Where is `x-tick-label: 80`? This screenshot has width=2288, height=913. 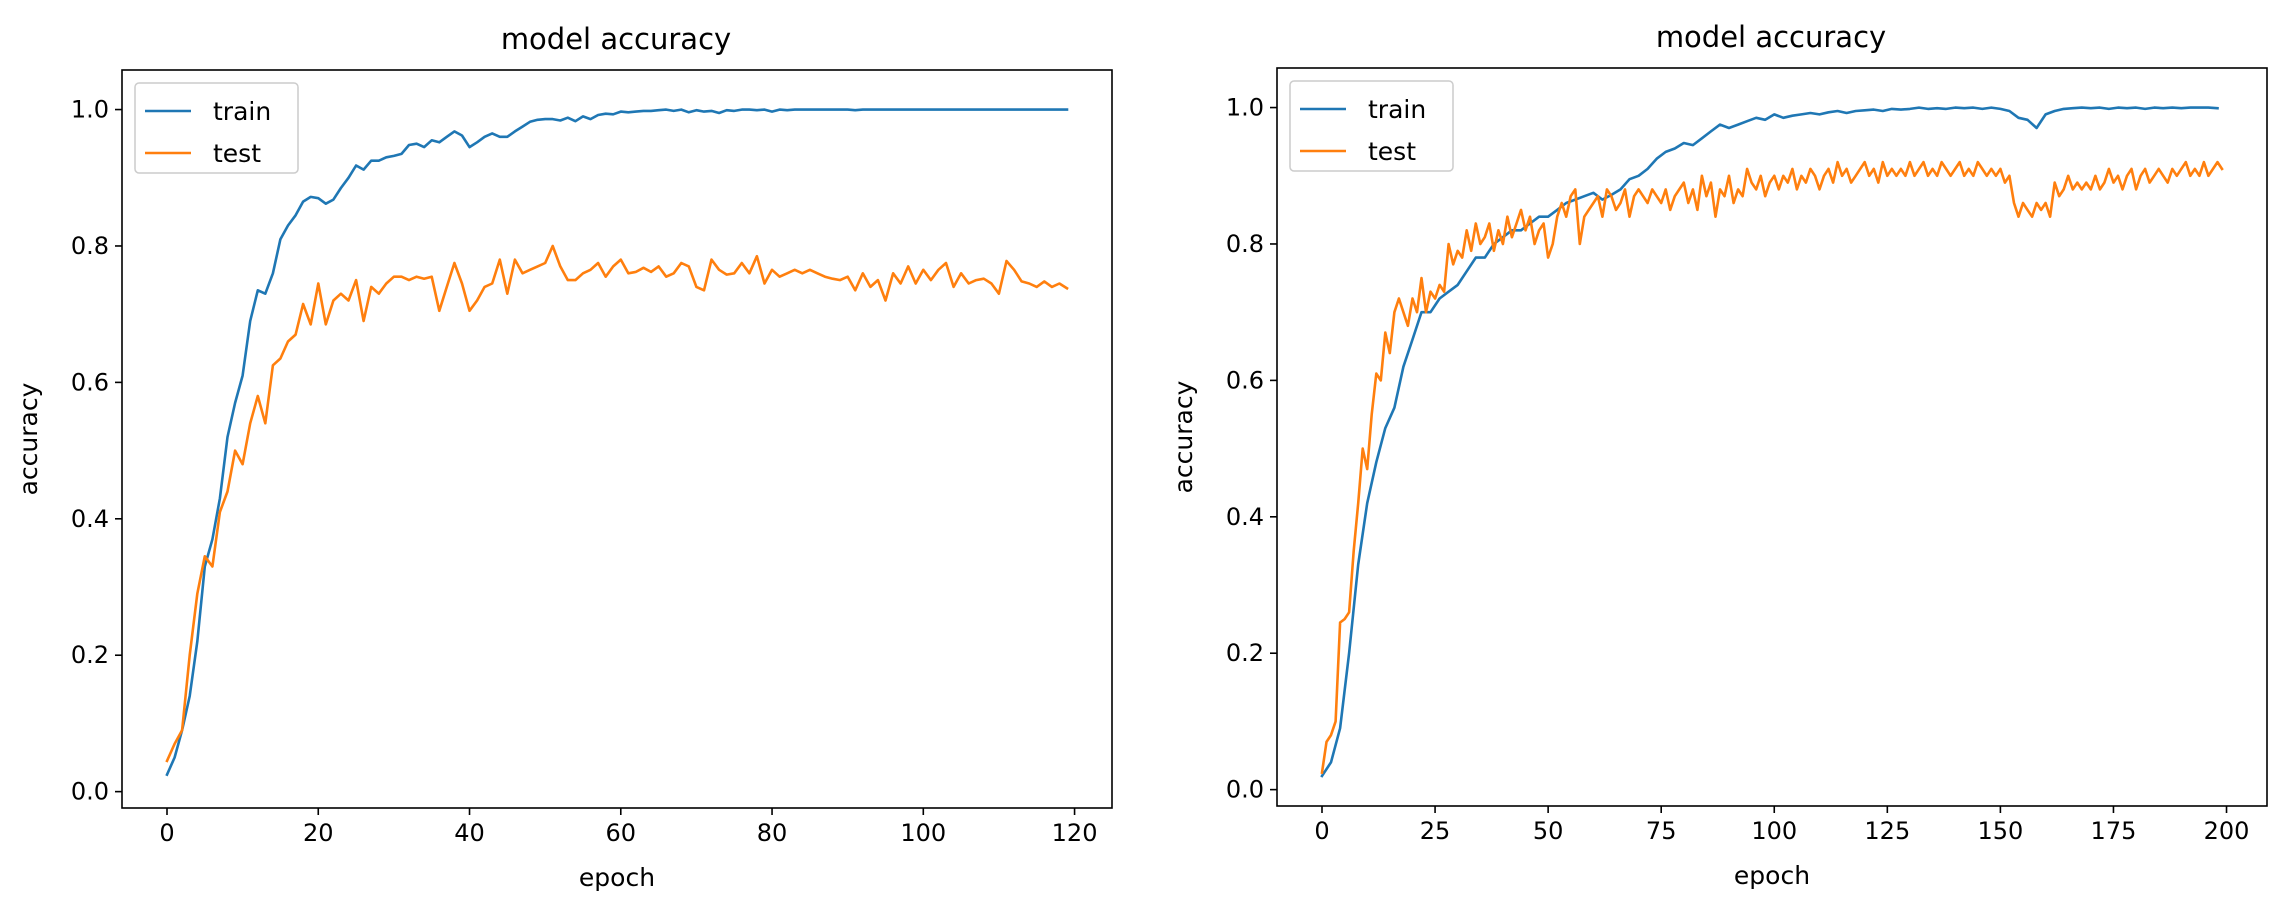 x-tick-label: 80 is located at coordinates (772, 833).